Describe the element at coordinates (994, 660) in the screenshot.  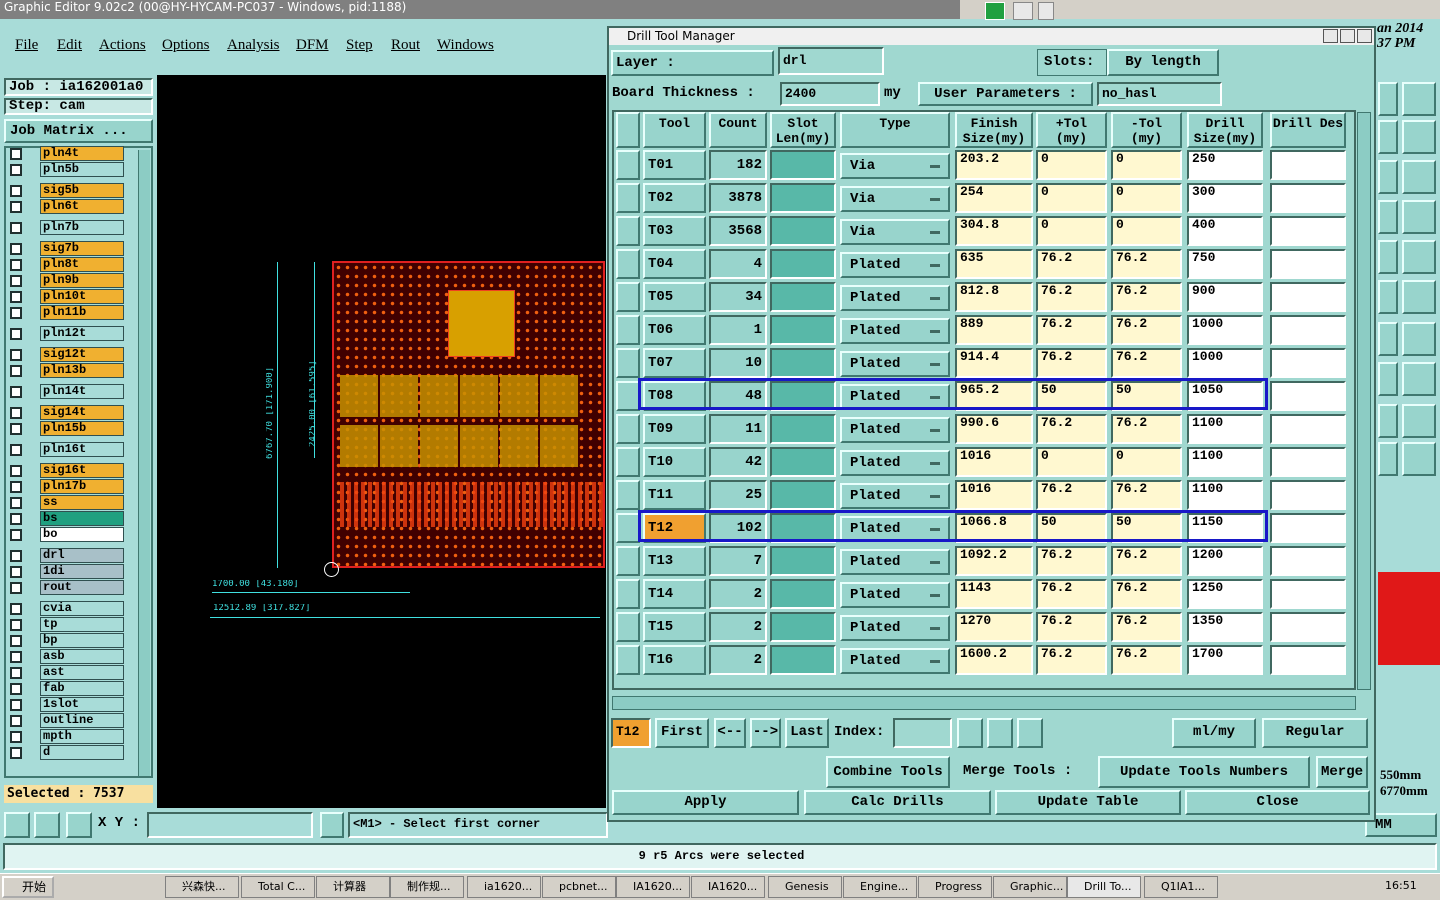
I see `finish-field: 1600.2` at that location.